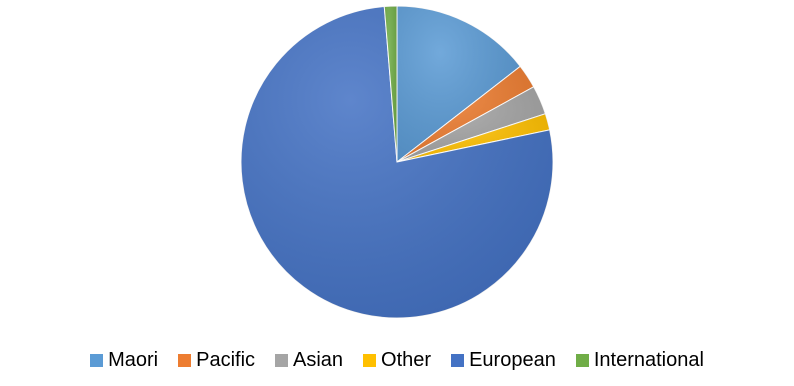 The height and width of the screenshot is (386, 794). Describe the element at coordinates (473, 137) in the screenshot. I see `pie-slice-shade-other` at that location.